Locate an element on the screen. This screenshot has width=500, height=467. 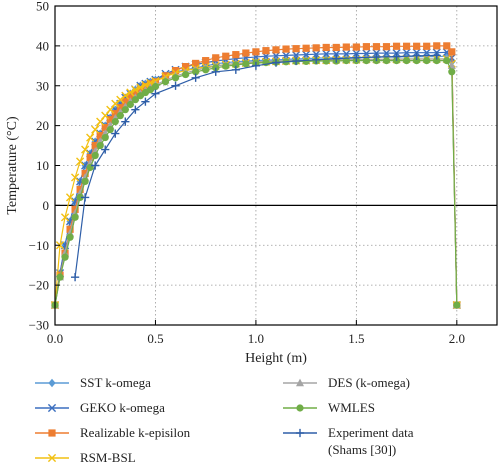
legend-label: RSM-BSL is located at coordinates (108, 457).